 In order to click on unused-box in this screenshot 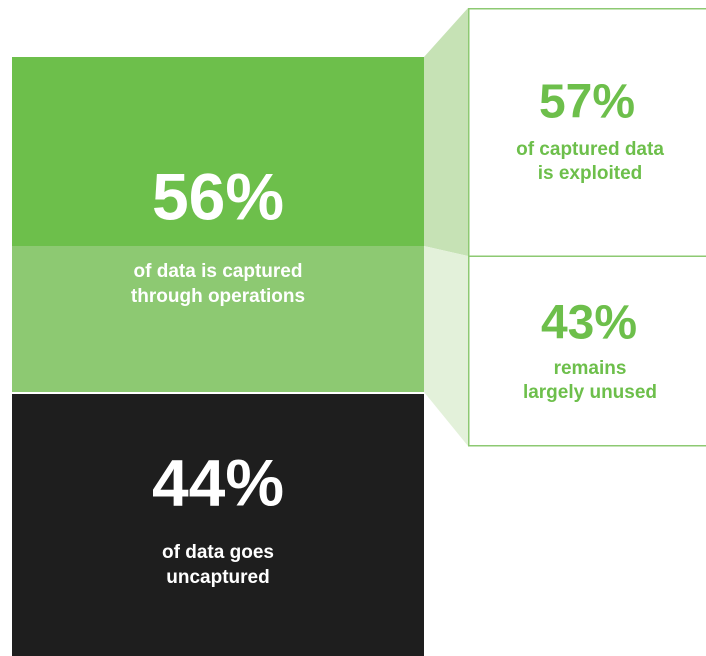, I will do `click(587, 351)`.